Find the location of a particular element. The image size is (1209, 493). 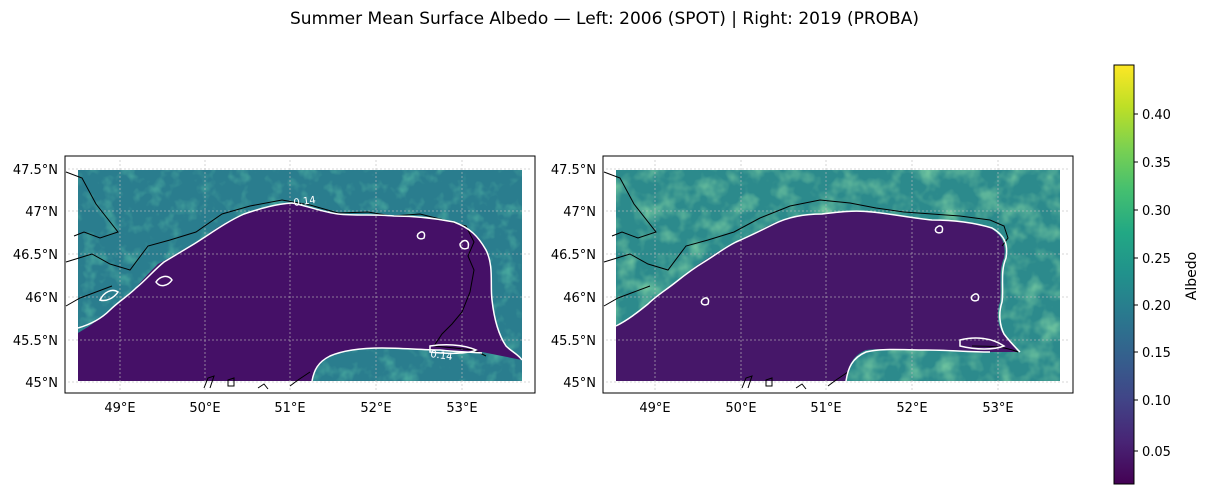

colorbar-ticks is located at coordinates (1136, 282).